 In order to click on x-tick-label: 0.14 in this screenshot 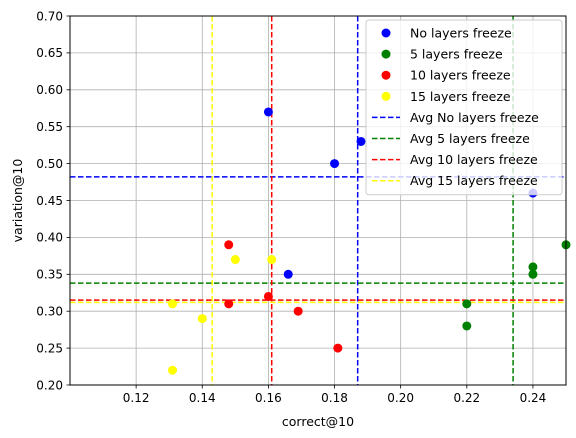, I will do `click(202, 398)`.